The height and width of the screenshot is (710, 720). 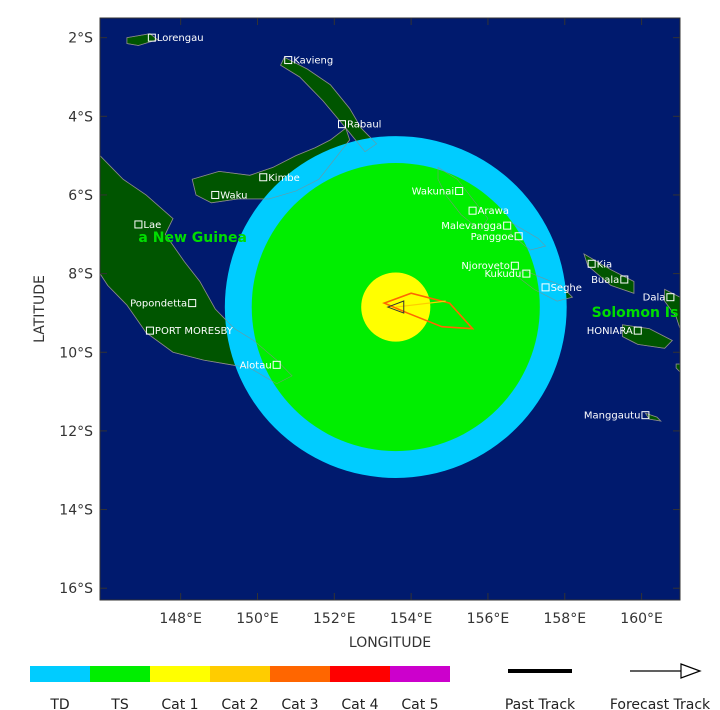 I want to click on city-label: Malevangga, so click(x=471, y=226).